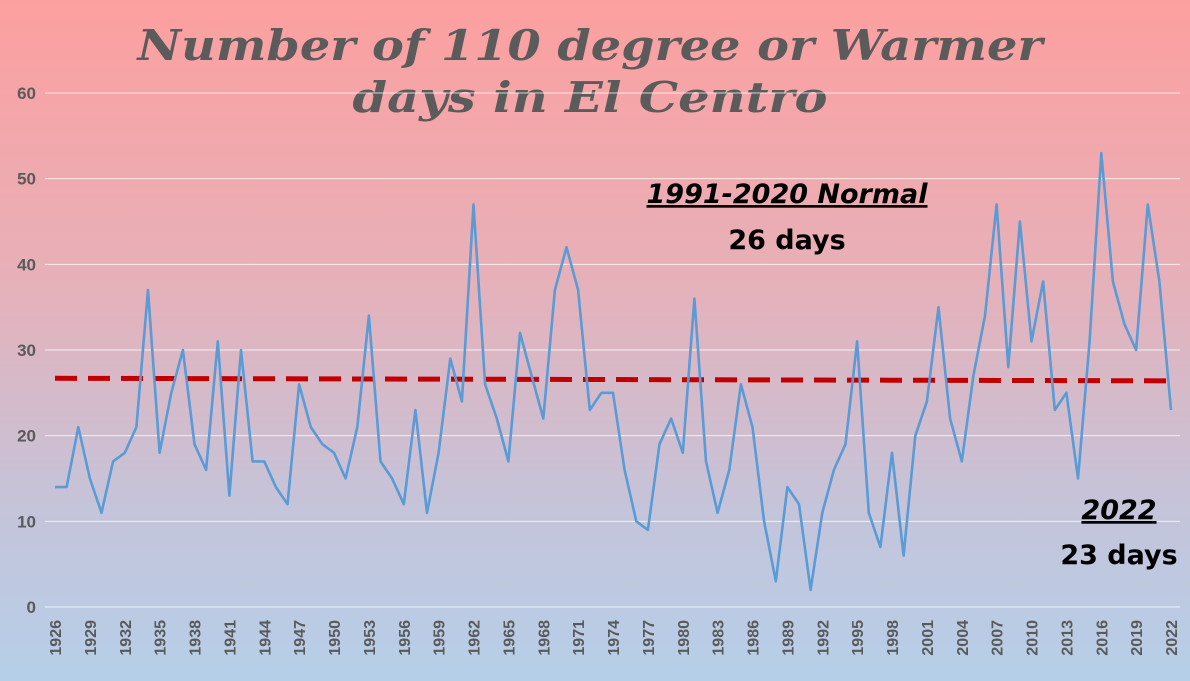 This screenshot has height=681, width=1190. What do you see at coordinates (26, 93) in the screenshot?
I see `y-tick-label: 60` at bounding box center [26, 93].